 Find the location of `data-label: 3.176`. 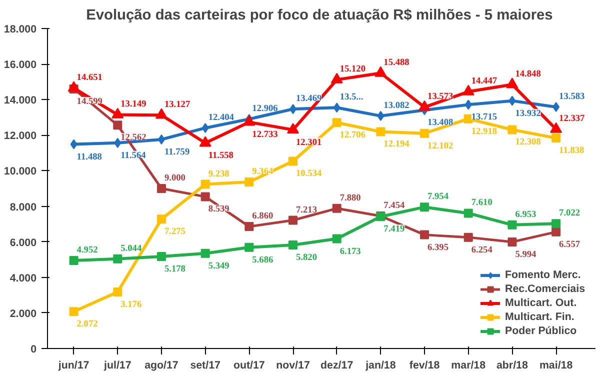

data-label: 3.176 is located at coordinates (131, 305).